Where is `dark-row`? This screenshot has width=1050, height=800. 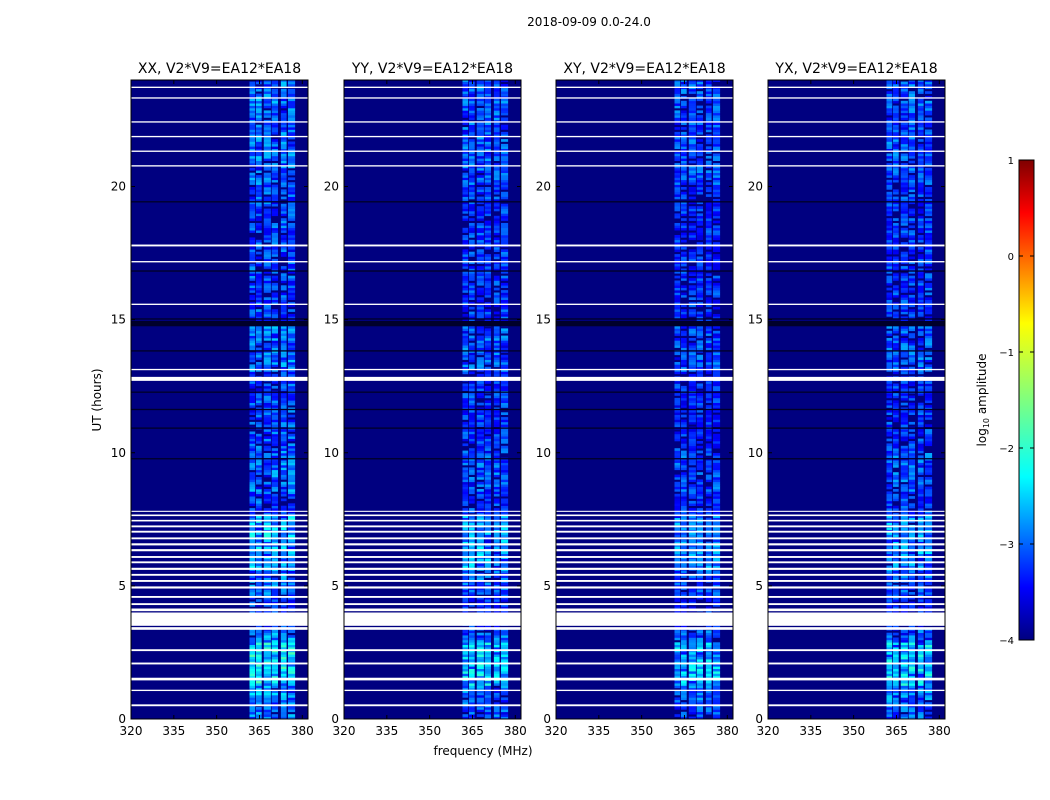
dark-row is located at coordinates (219, 459).